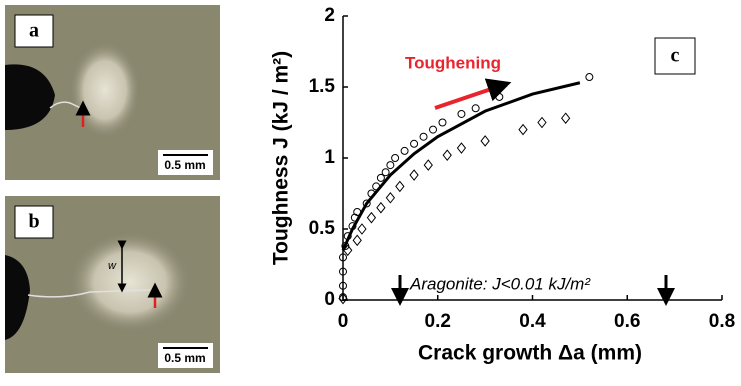 Image resolution: width=741 pixels, height=386 pixels. Describe the element at coordinates (322, 86) in the screenshot. I see `y-tick-label: 1.5` at that location.